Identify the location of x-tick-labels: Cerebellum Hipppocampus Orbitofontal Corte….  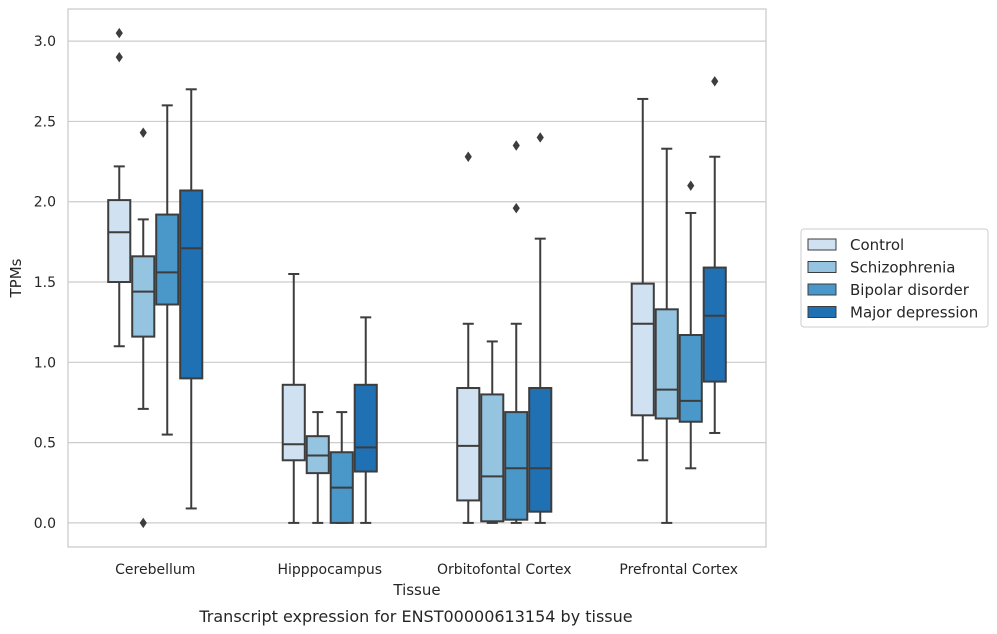
(426, 570).